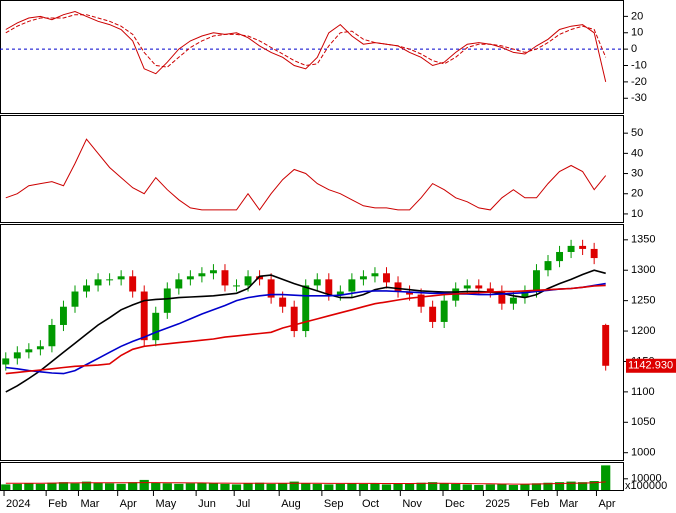 The width and height of the screenshot is (676, 513). What do you see at coordinates (637, 133) in the screenshot?
I see `y-tick-label: 50` at bounding box center [637, 133].